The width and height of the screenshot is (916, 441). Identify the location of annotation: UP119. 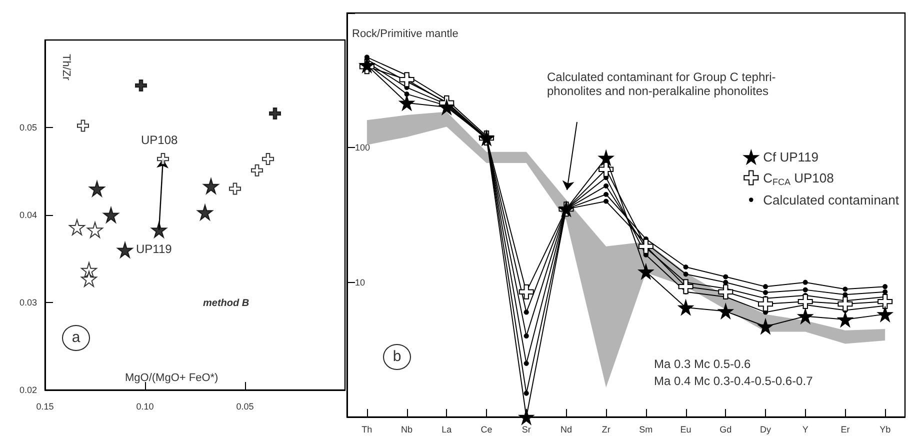
(154, 249).